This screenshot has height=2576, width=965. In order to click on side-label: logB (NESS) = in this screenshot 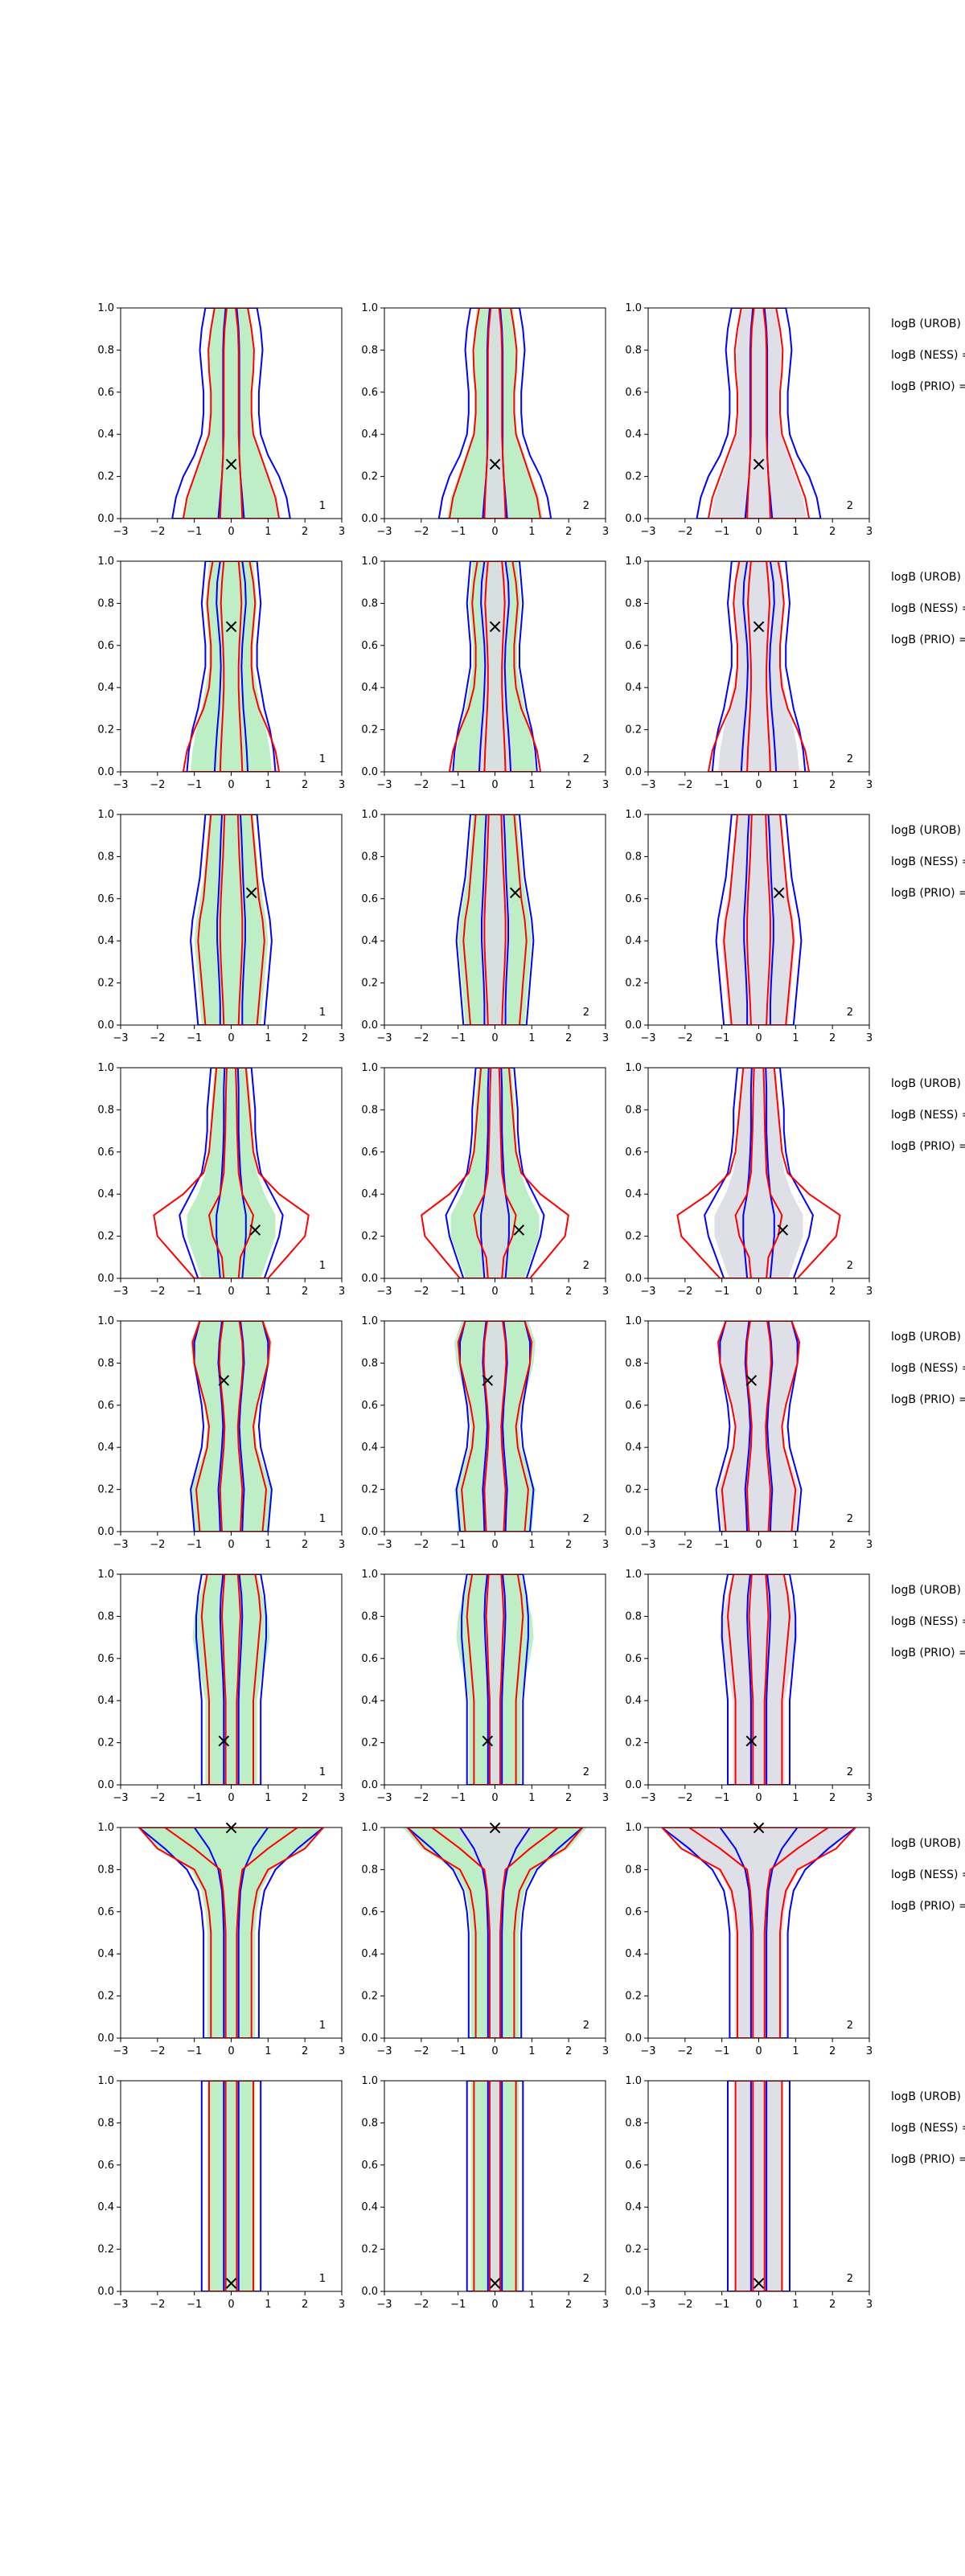, I will do `click(928, 608)`.